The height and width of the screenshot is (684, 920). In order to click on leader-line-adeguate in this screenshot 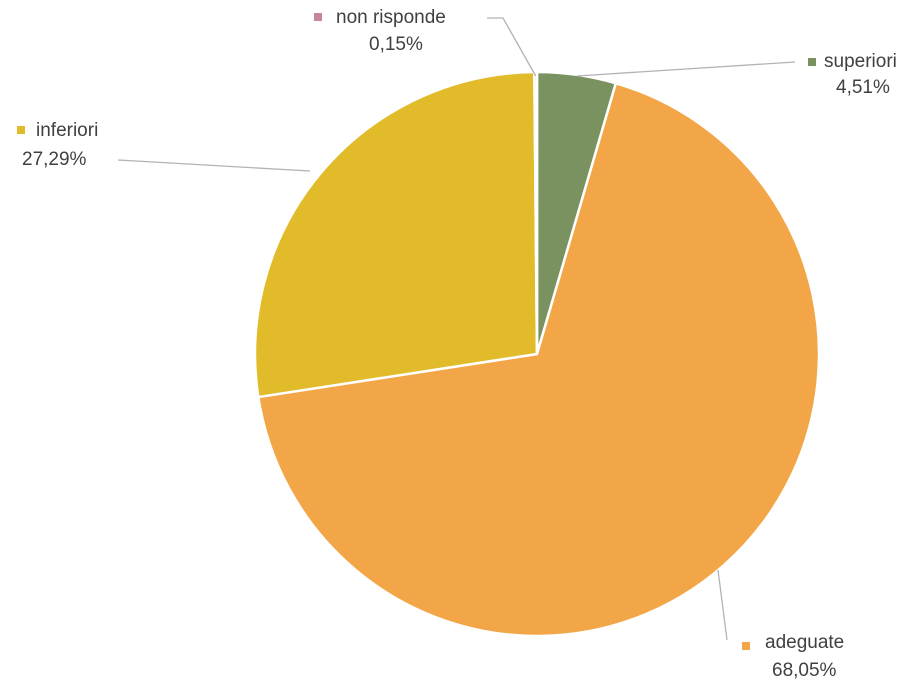, I will do `click(722, 605)`.